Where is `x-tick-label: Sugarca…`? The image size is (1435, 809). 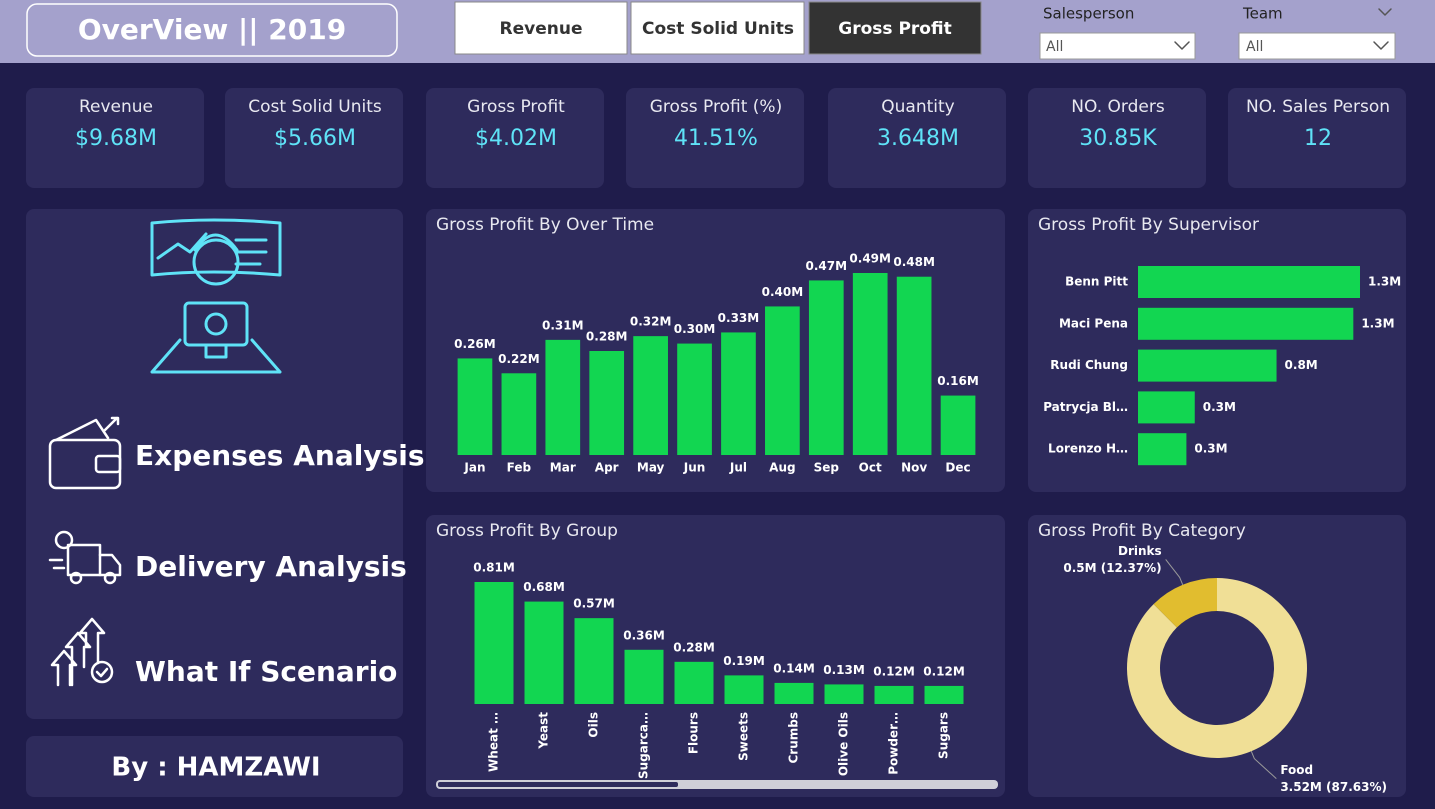
x-tick-label: Sugarca… is located at coordinates (644, 745).